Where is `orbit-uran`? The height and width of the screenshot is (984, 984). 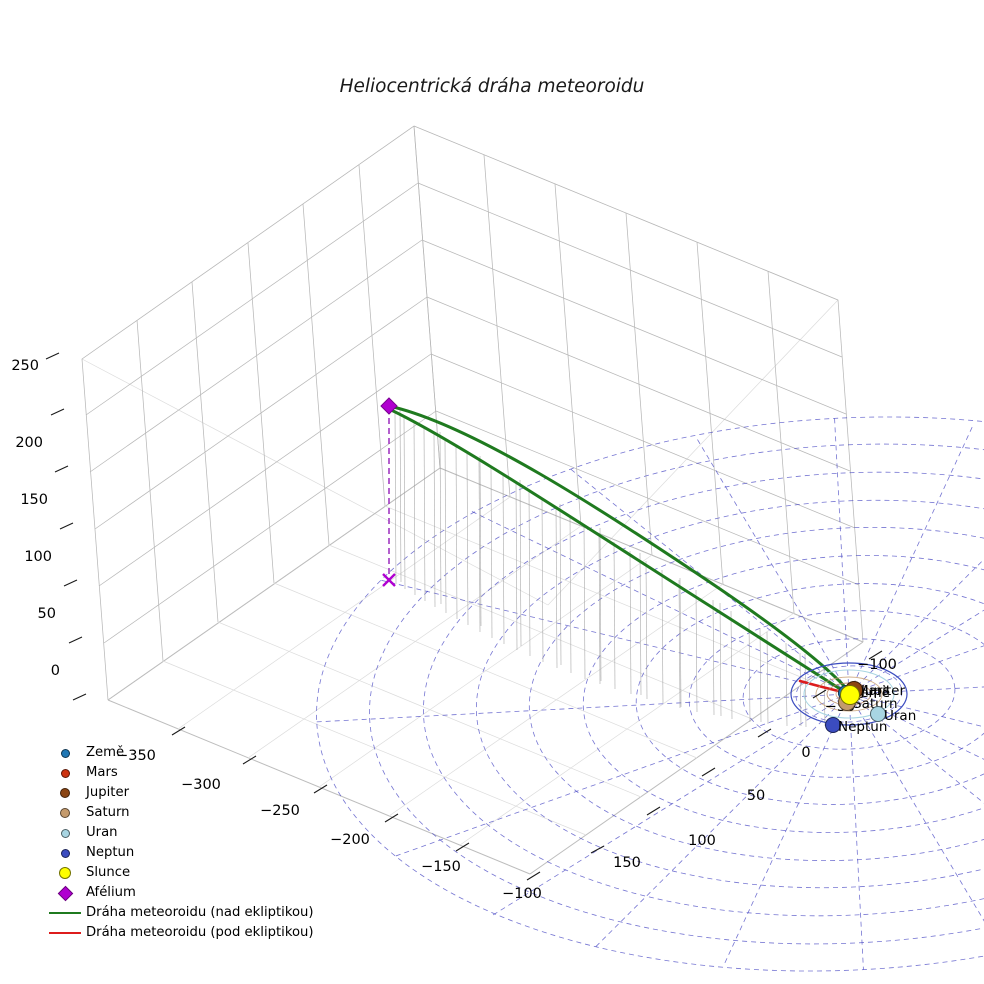
orbit-uran is located at coordinates (849, 694).